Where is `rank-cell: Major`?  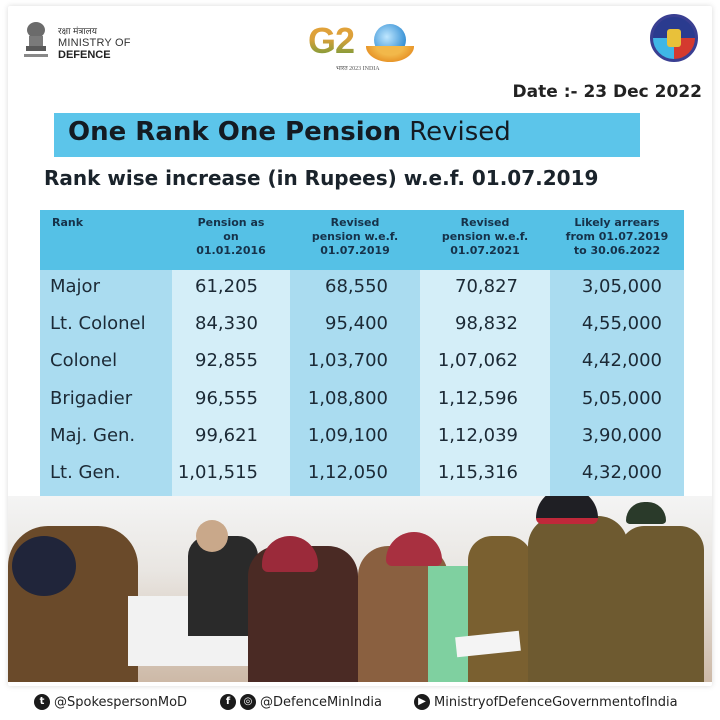 rank-cell: Major is located at coordinates (75, 286).